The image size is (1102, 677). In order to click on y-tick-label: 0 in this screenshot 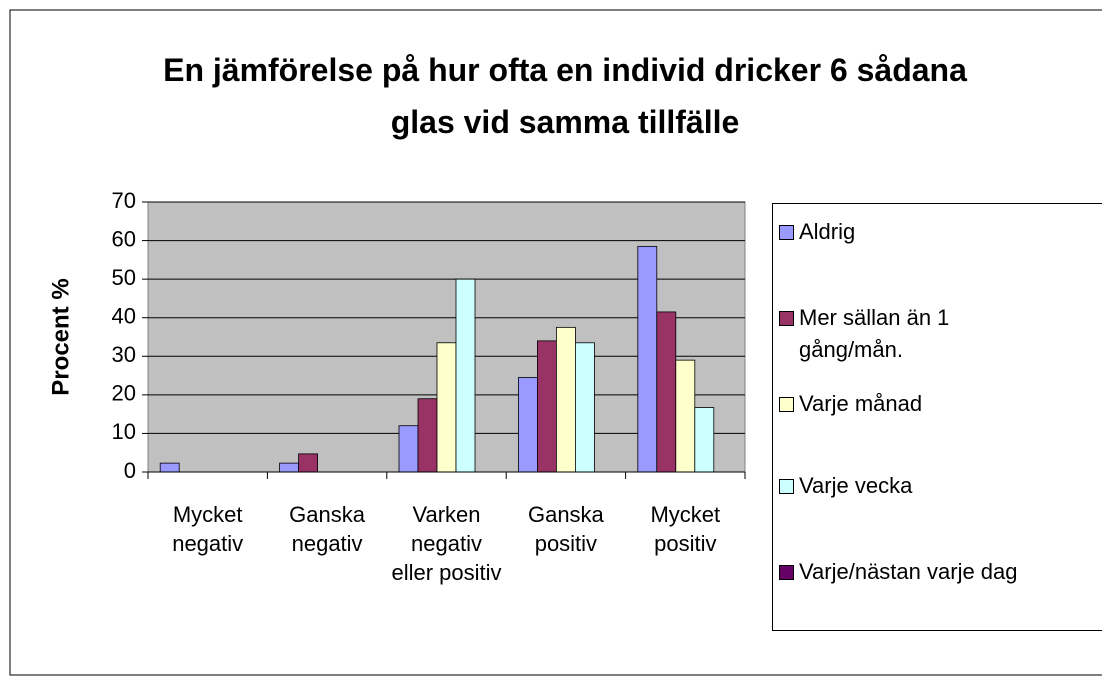, I will do `click(130, 470)`.